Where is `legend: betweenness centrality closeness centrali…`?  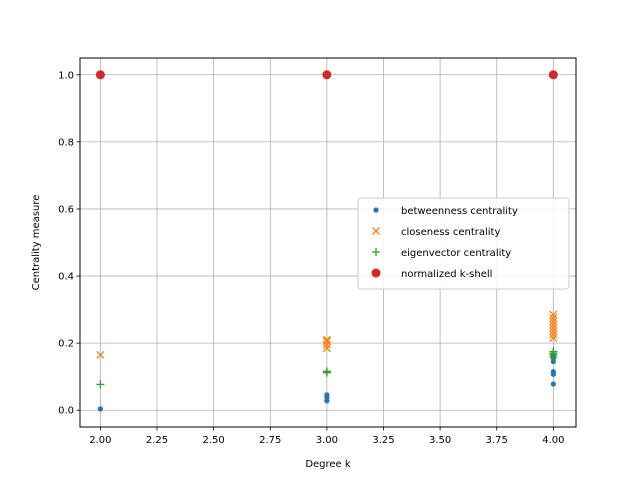 legend: betweenness centrality closeness centrali… is located at coordinates (463, 243).